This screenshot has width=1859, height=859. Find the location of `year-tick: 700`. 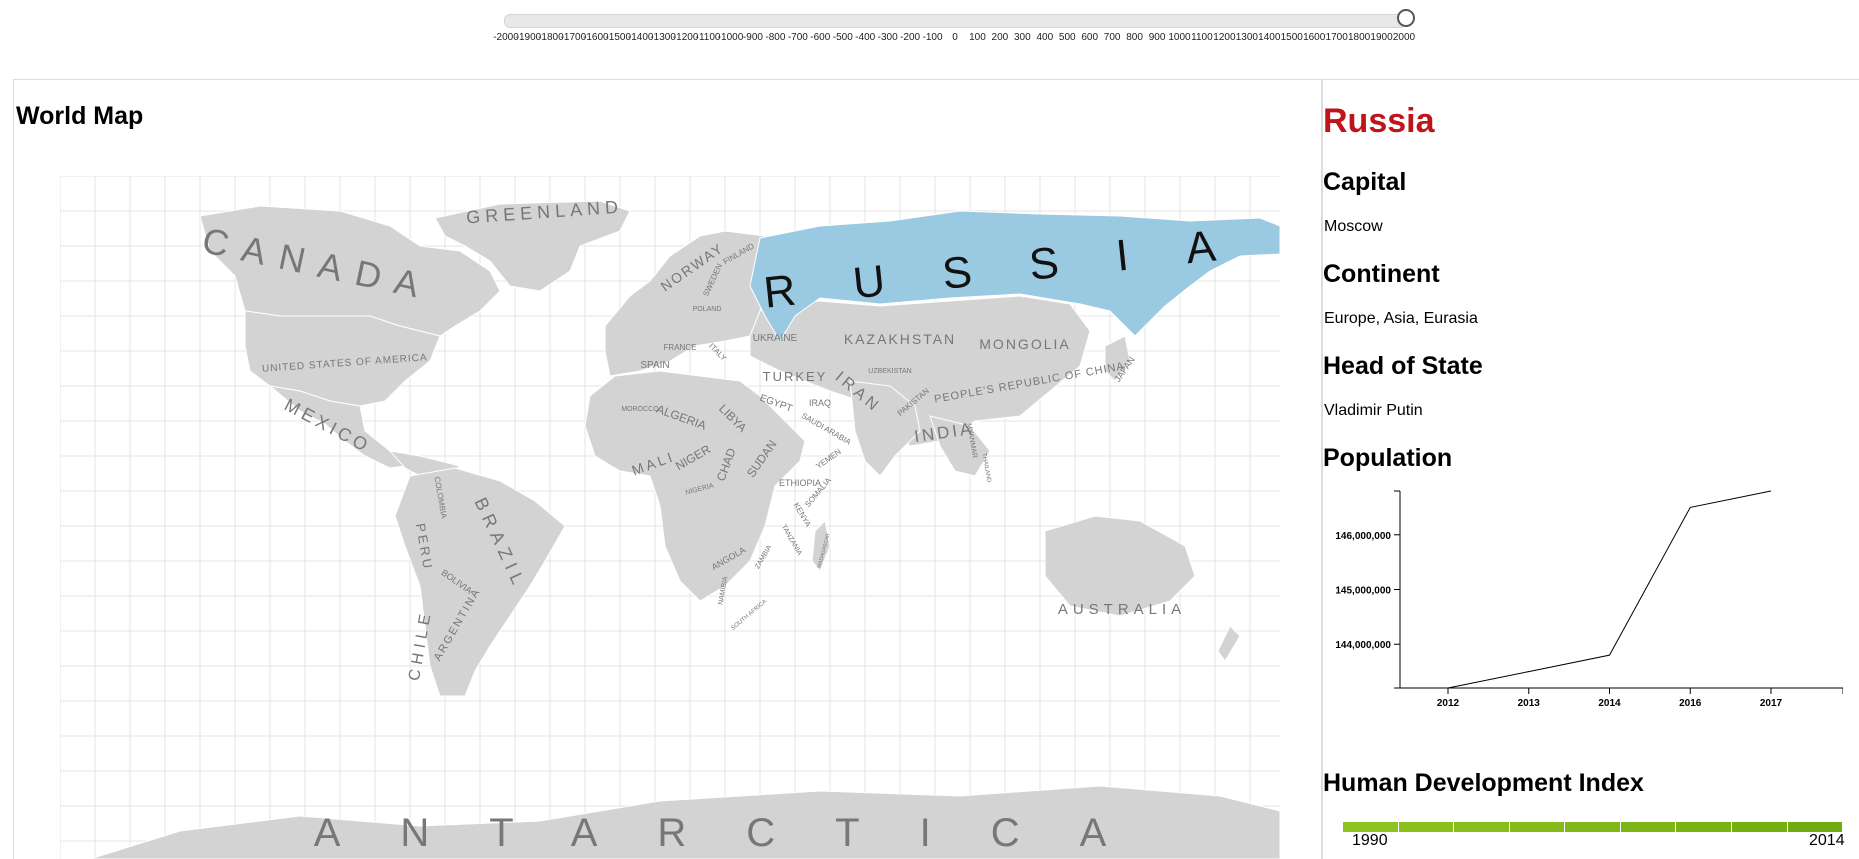

year-tick: 700 is located at coordinates (1112, 37).